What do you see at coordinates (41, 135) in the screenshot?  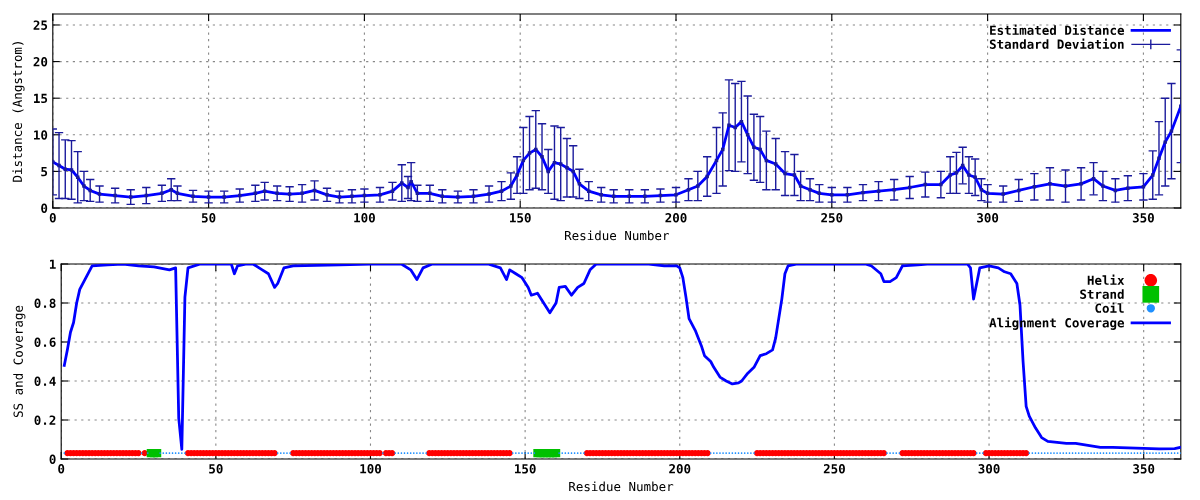 I see `y-tick-label: 10` at bounding box center [41, 135].